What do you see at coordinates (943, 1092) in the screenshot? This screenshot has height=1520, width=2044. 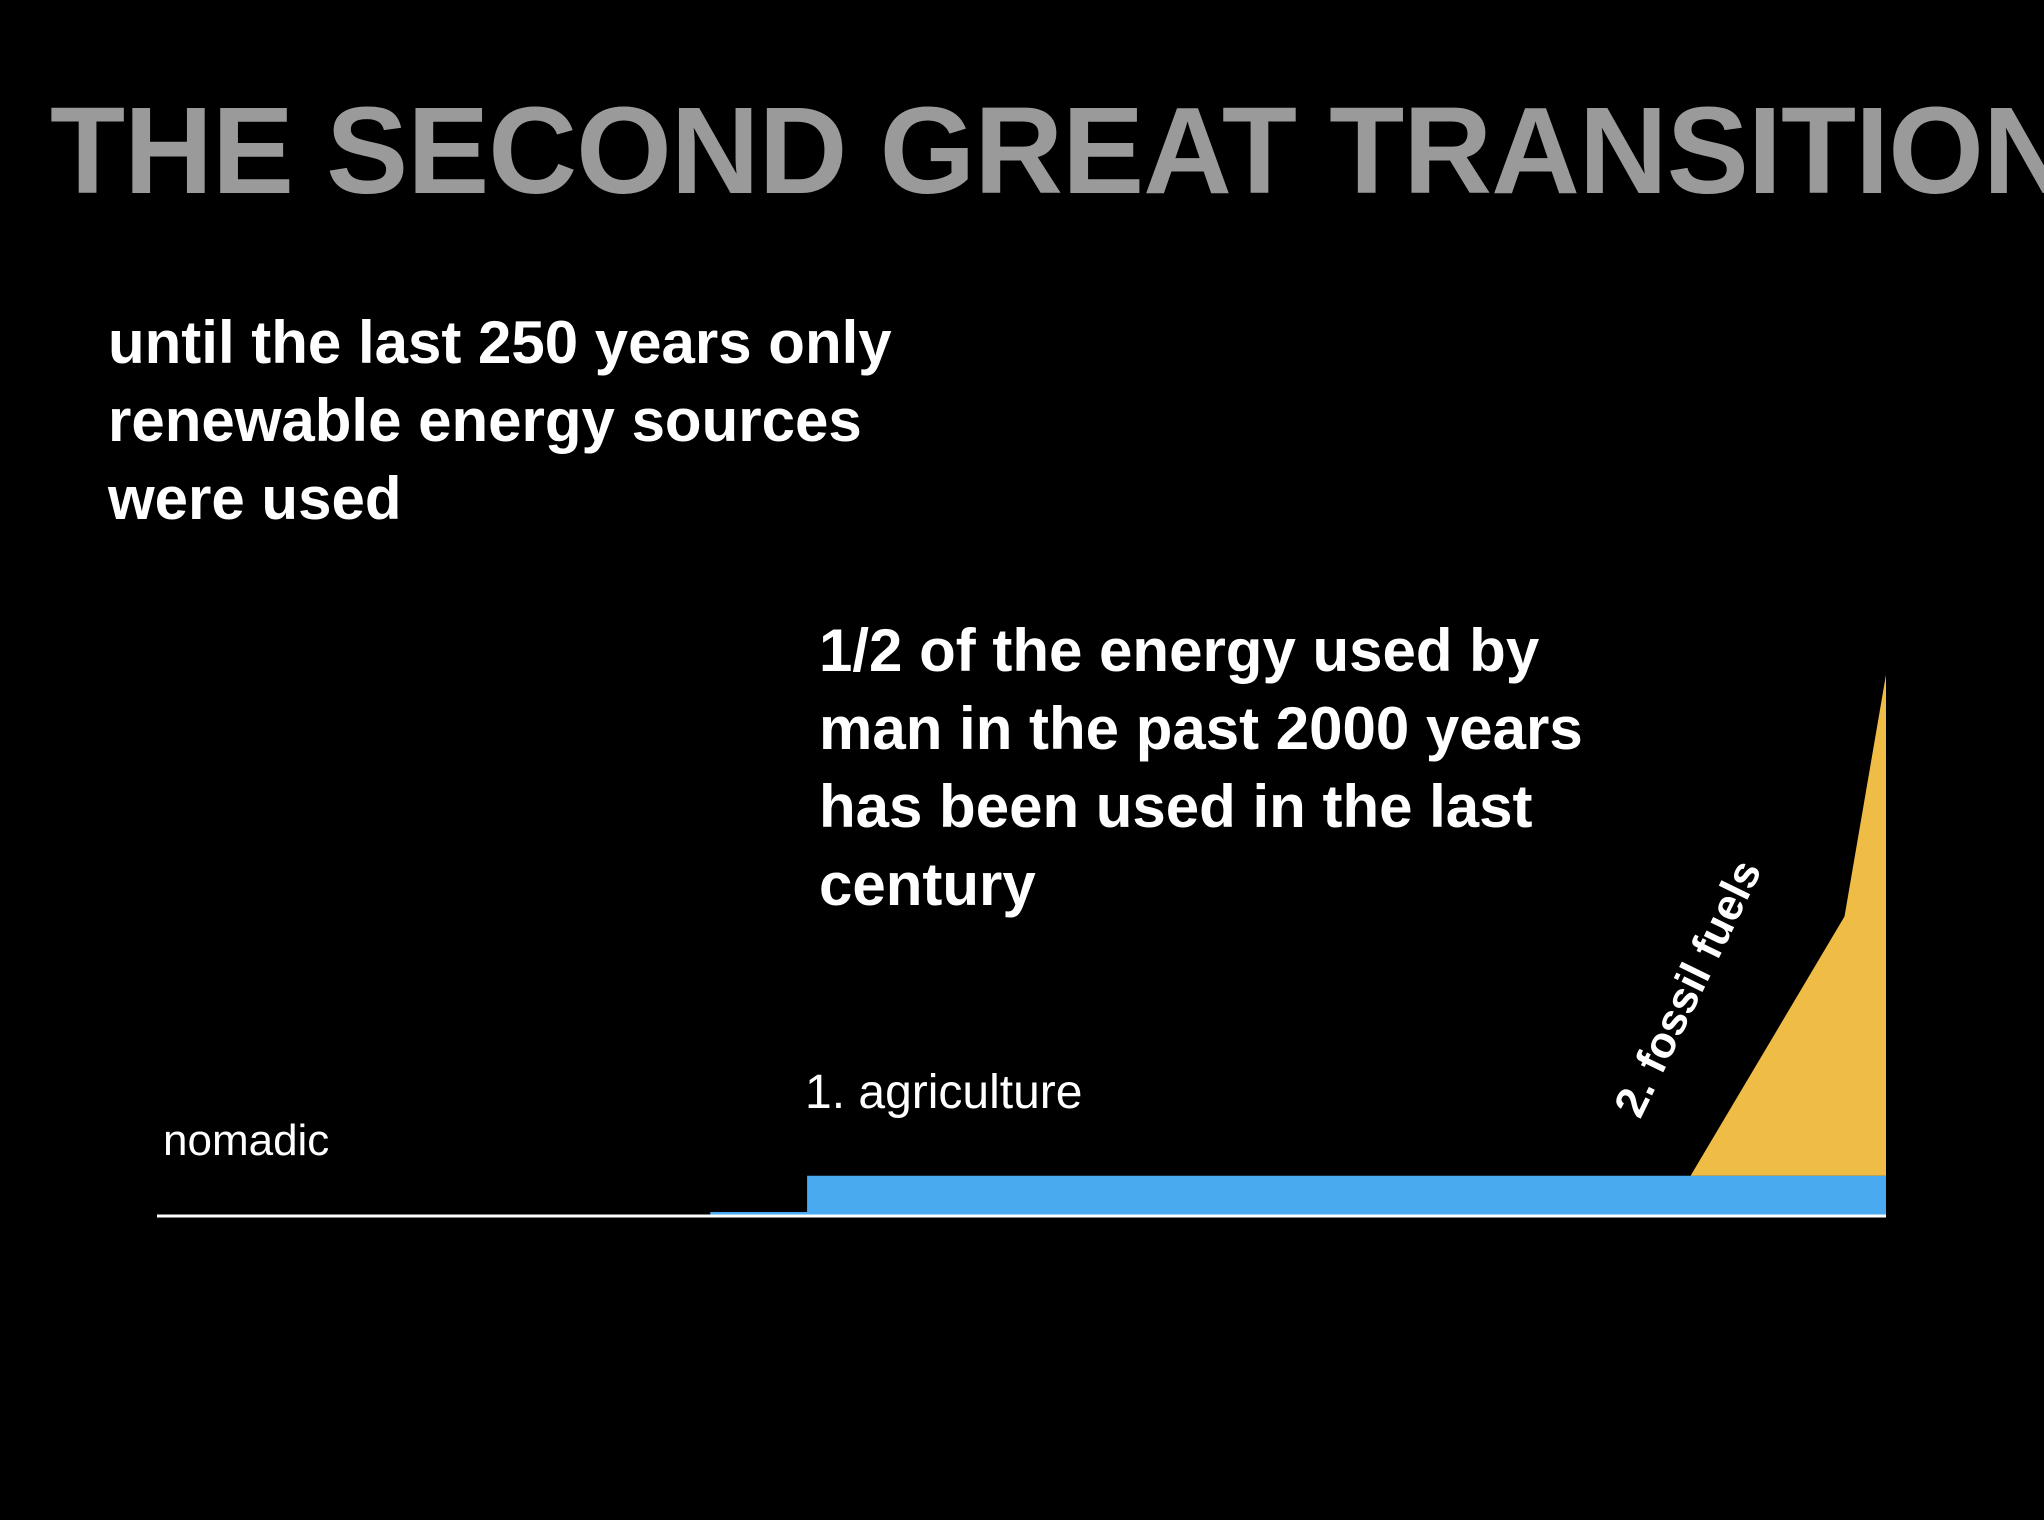 I see `phase-label-agriculture: 1. agriculture` at bounding box center [943, 1092].